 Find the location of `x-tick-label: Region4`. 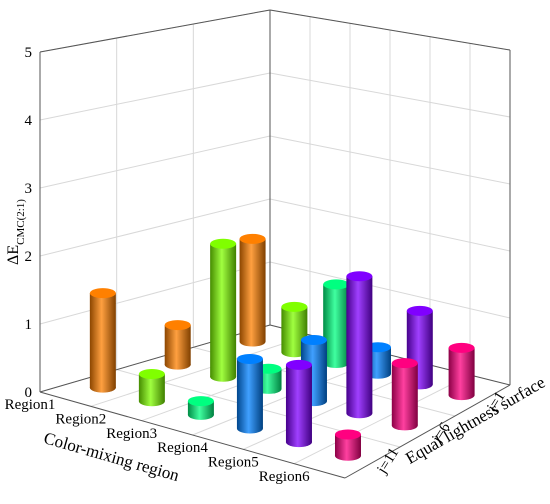

x-tick-label: Region4 is located at coordinates (182, 448).